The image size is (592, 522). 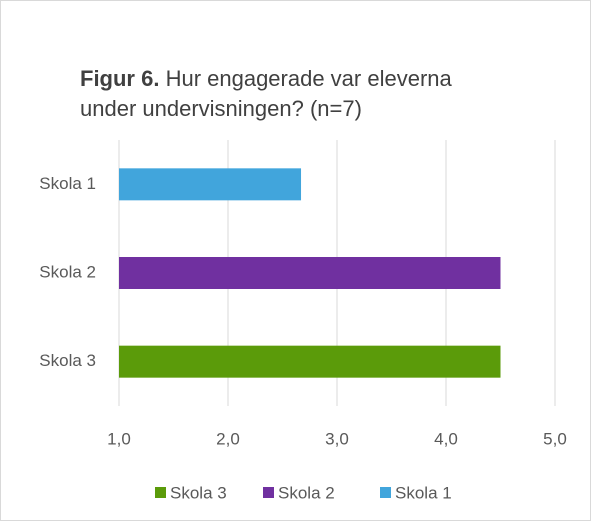 I want to click on x-tick-label: 5,0, so click(x=555, y=438).